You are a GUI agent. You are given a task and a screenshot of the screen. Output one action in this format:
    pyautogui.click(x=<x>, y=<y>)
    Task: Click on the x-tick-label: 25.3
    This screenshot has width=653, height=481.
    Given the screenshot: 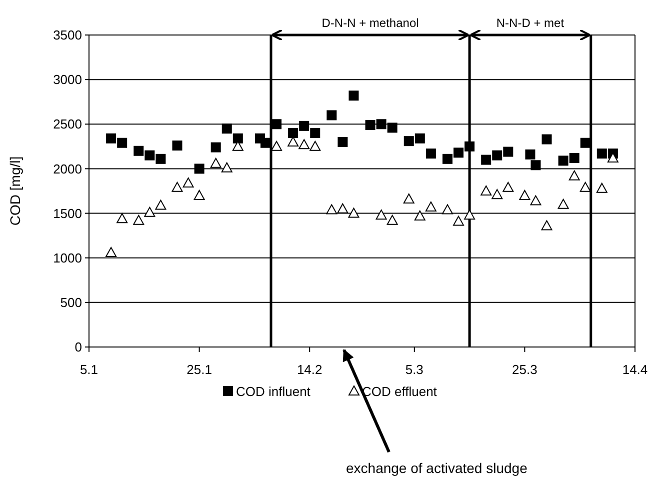 What is the action you would take?
    pyautogui.click(x=525, y=369)
    